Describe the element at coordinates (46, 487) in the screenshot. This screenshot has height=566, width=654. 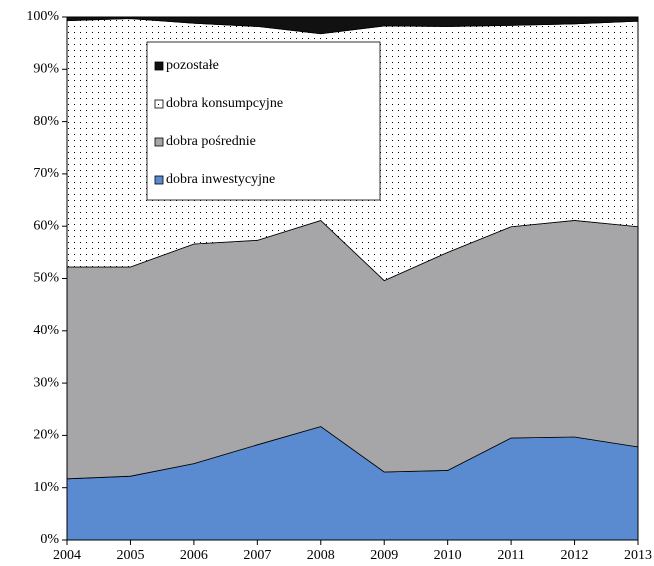
I see `y-tick-label: 10%` at that location.